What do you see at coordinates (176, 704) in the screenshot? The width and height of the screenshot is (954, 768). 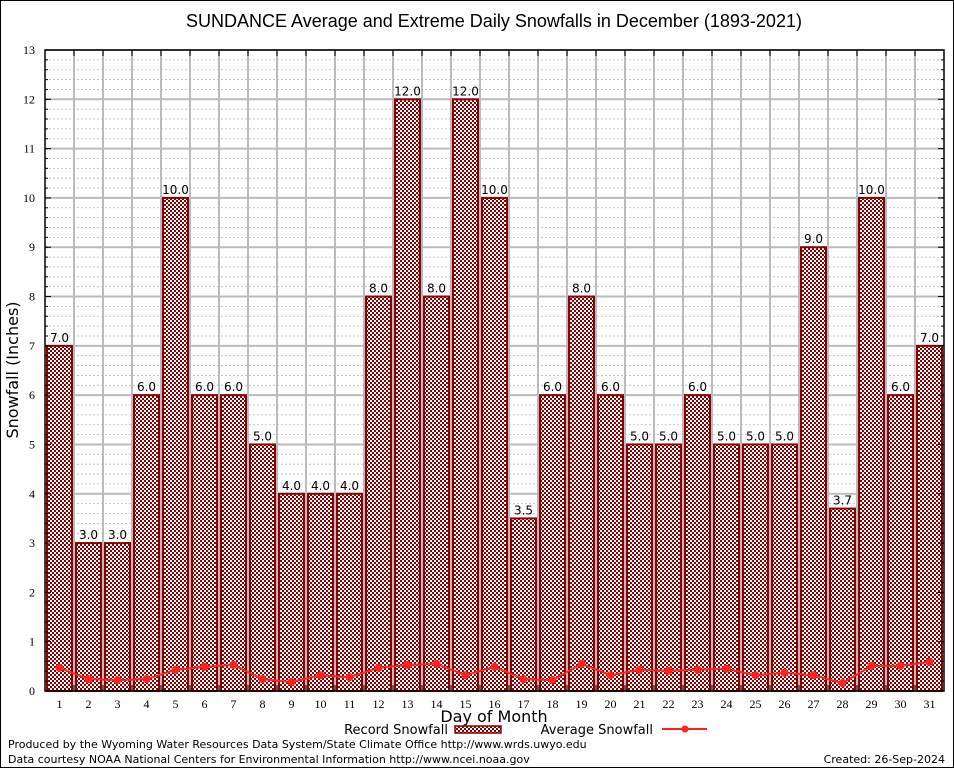 I see `x-tick-label: 5` at bounding box center [176, 704].